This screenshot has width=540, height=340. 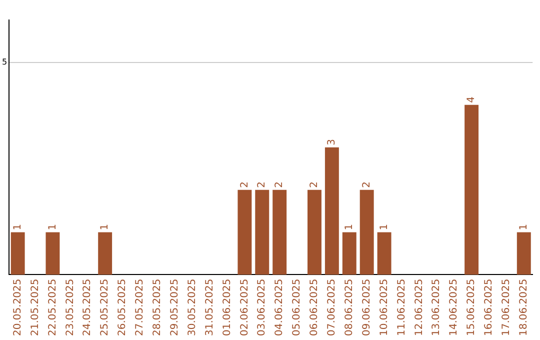 I want to click on x-tick-label: 21.05.2025, so click(x=35, y=307).